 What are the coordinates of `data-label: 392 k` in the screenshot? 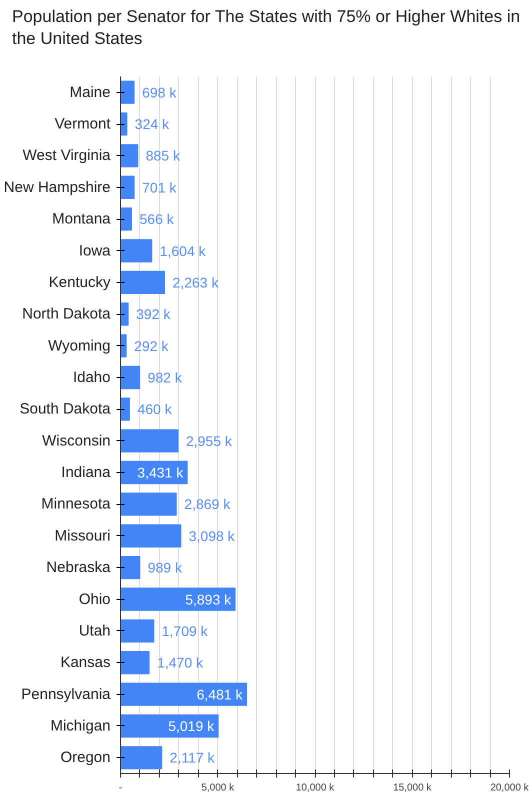 It's located at (154, 314).